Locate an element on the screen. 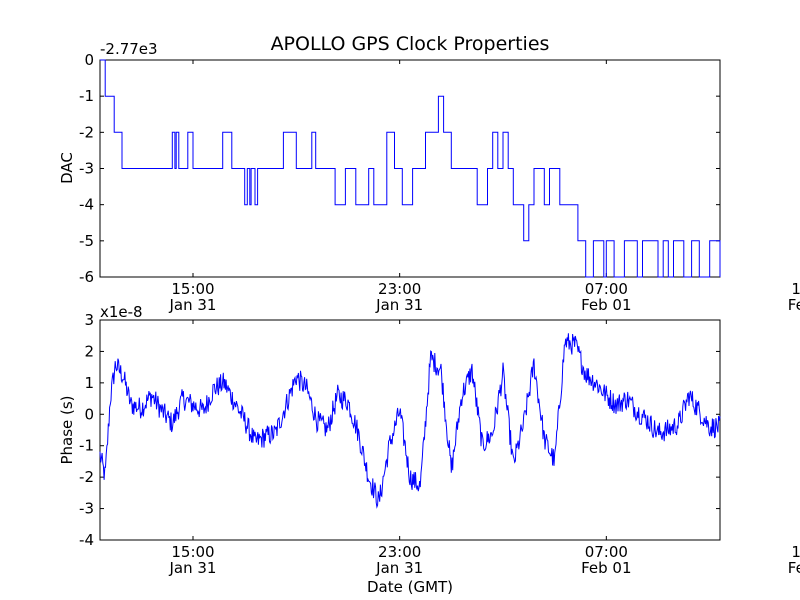  phase-ytick-label: 1 is located at coordinates (89, 383).